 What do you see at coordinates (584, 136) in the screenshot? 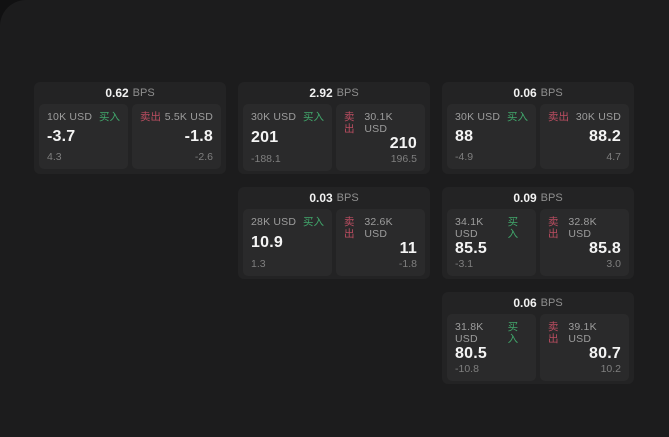
I see `sell-panel: 卖出 30K USD 88.2 4.7` at bounding box center [584, 136].